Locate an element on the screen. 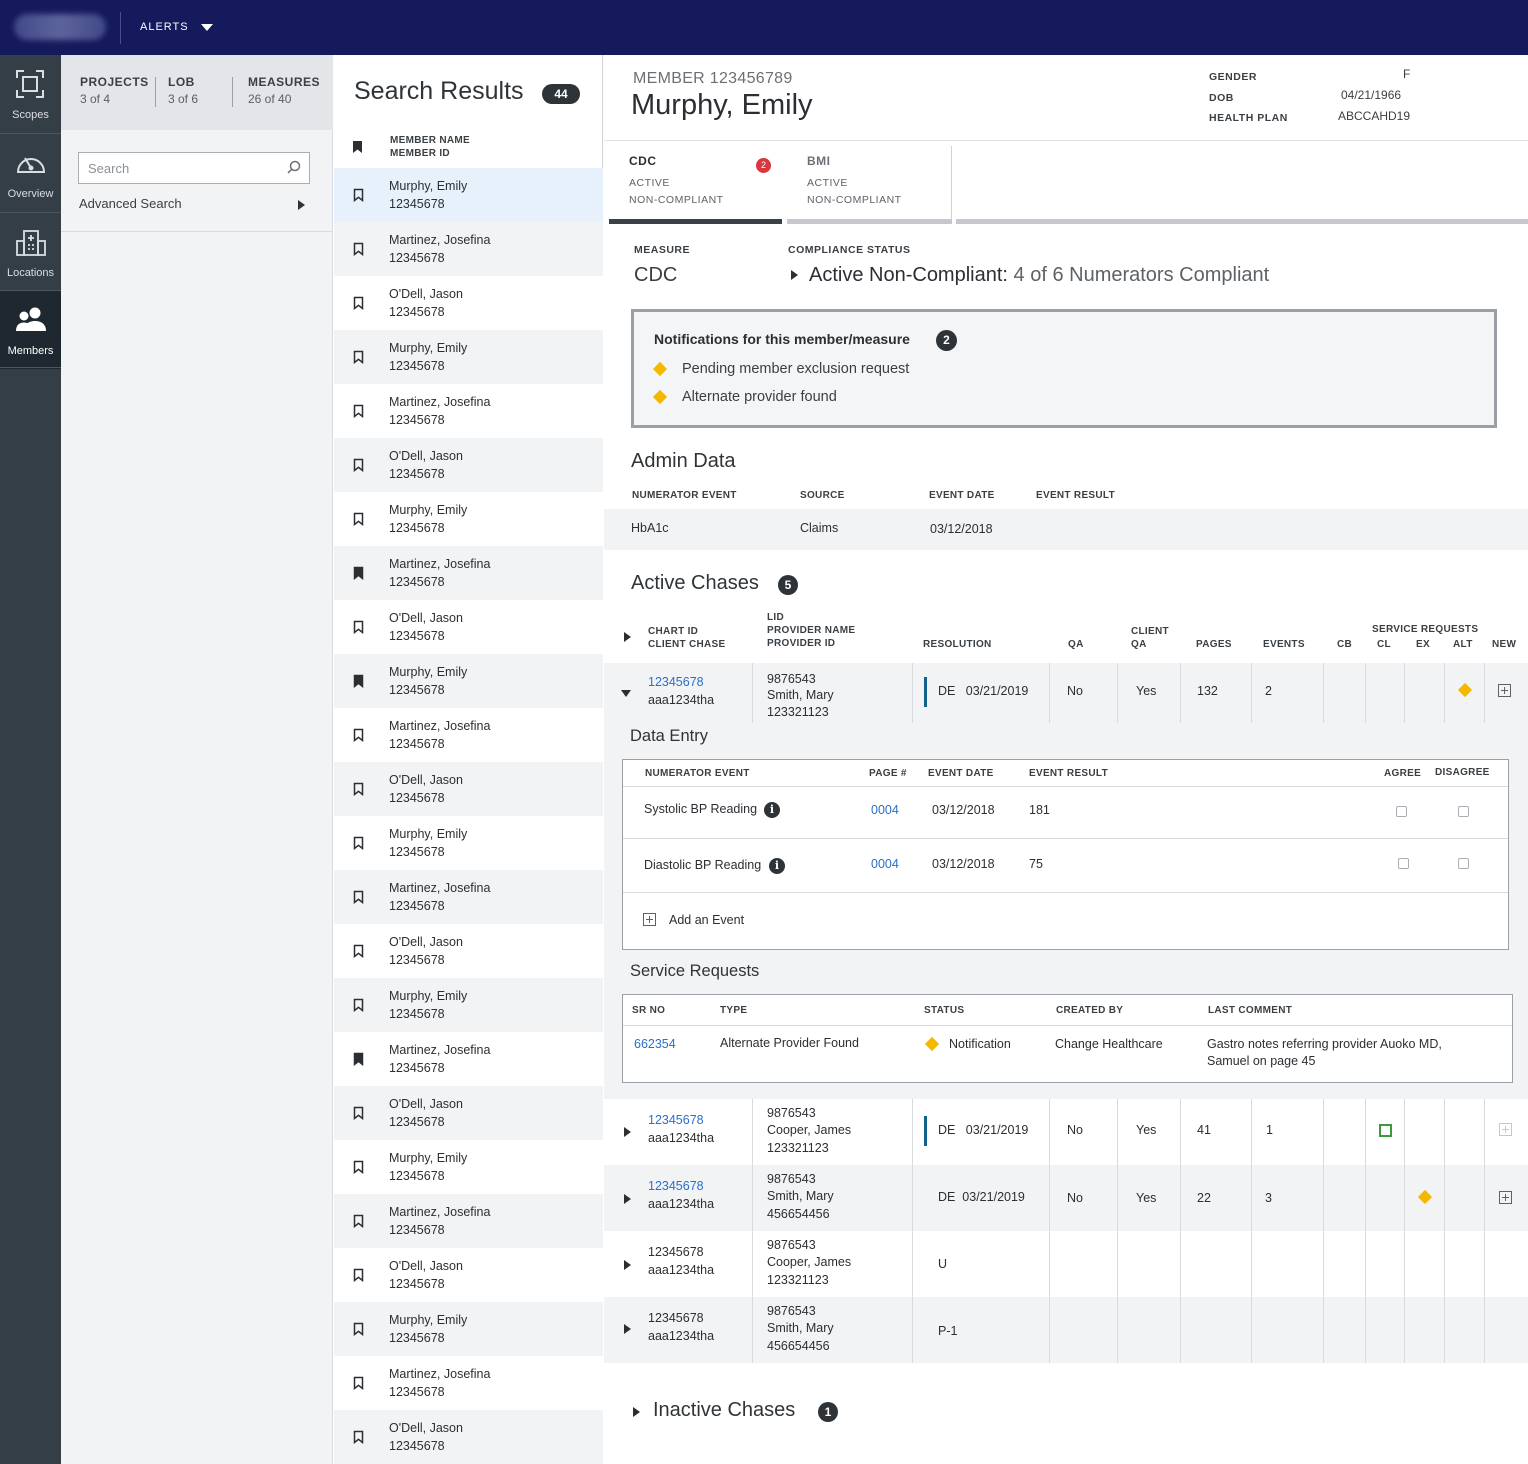 This screenshot has height=1464, width=1528. search-icon is located at coordinates (294, 167).